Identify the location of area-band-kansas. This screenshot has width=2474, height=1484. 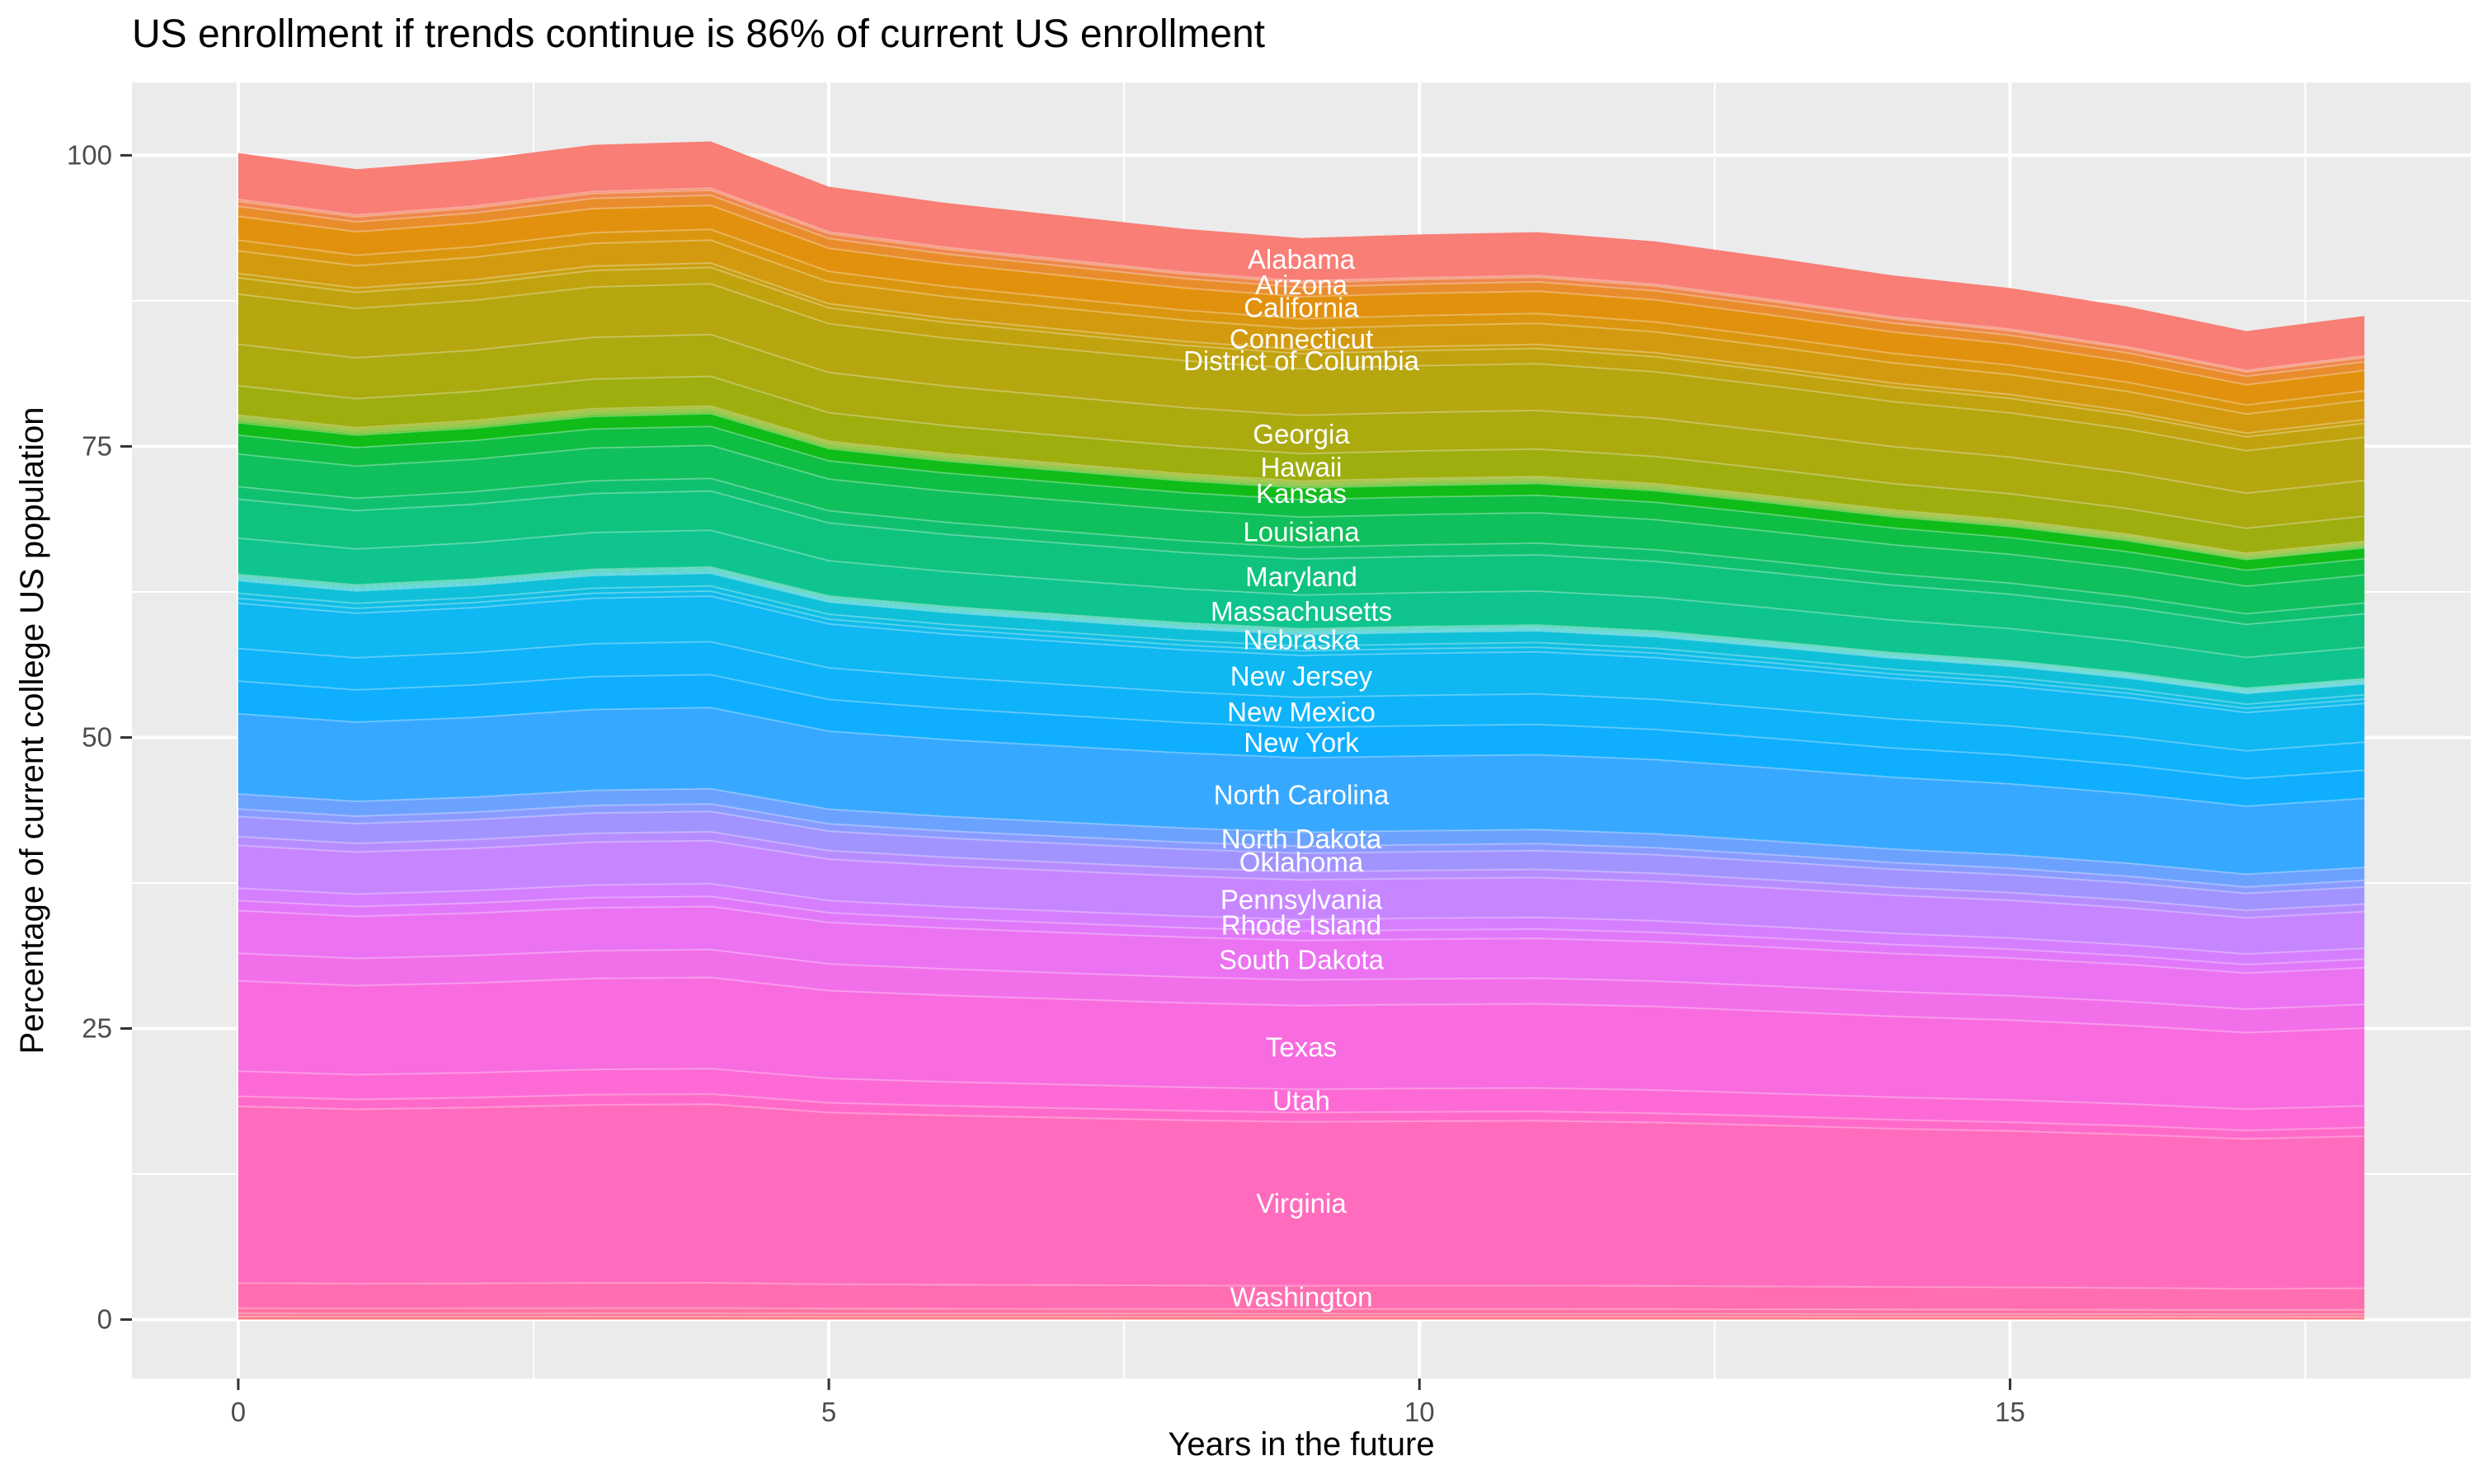
(1301, 492).